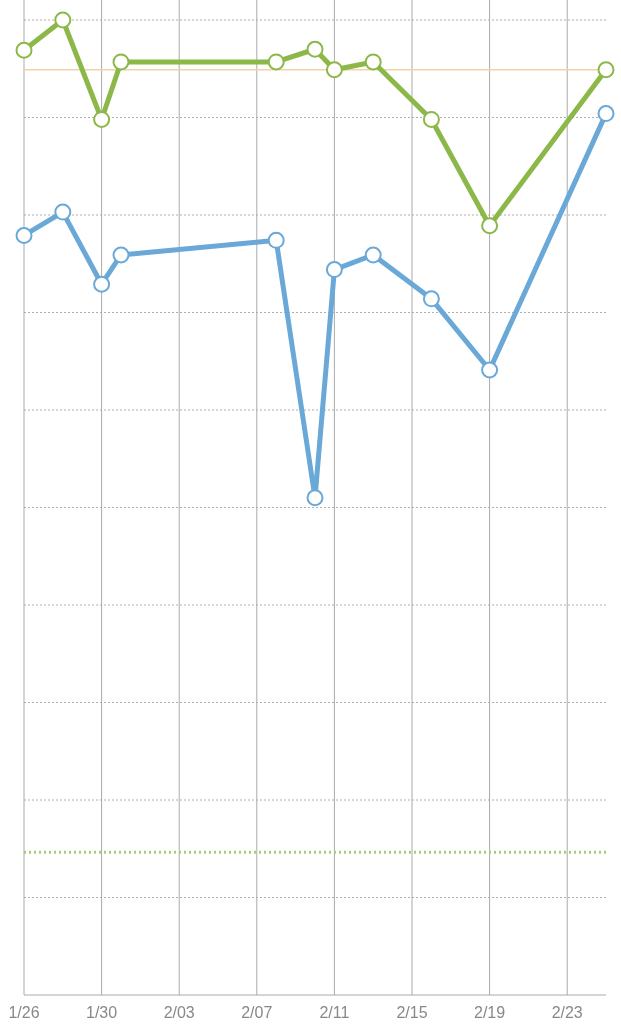 Image resolution: width=621 pixels, height=1024 pixels. Describe the element at coordinates (334, 1012) in the screenshot. I see `x-tick-label: 2/11` at that location.